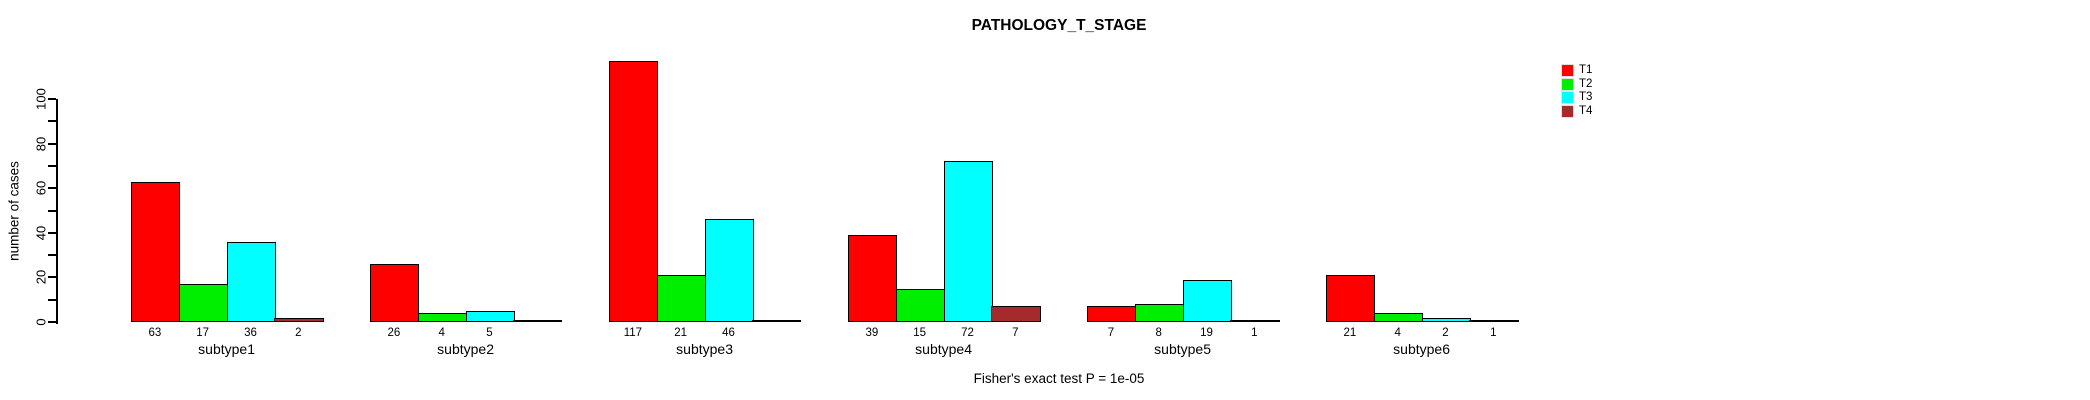  What do you see at coordinates (155, 333) in the screenshot?
I see `bar-value-label: 63` at bounding box center [155, 333].